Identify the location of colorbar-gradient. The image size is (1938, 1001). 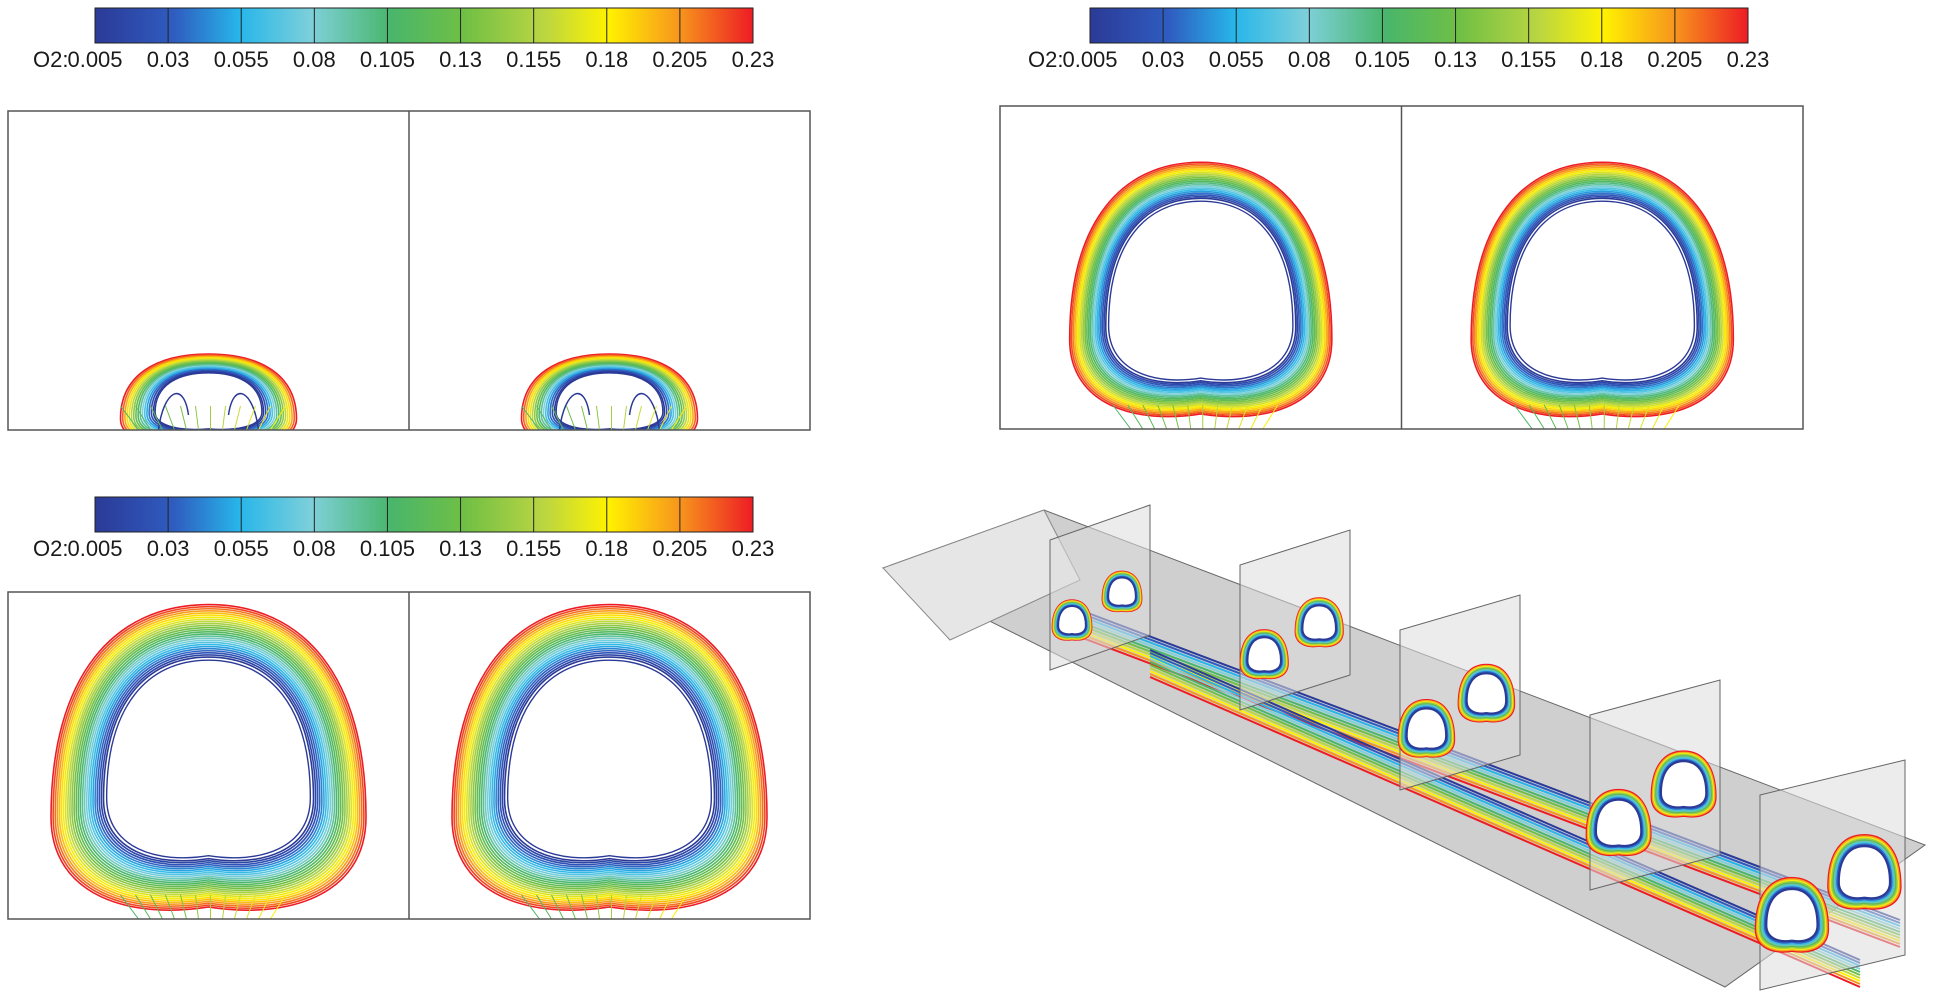
(424, 514).